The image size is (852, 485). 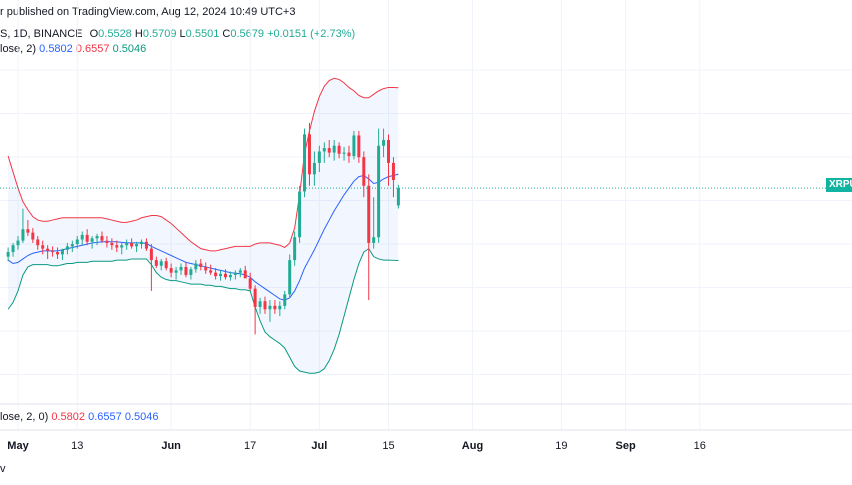 What do you see at coordinates (41, 34) in the screenshot?
I see `symbol-info: S, 1D, BINANCE` at bounding box center [41, 34].